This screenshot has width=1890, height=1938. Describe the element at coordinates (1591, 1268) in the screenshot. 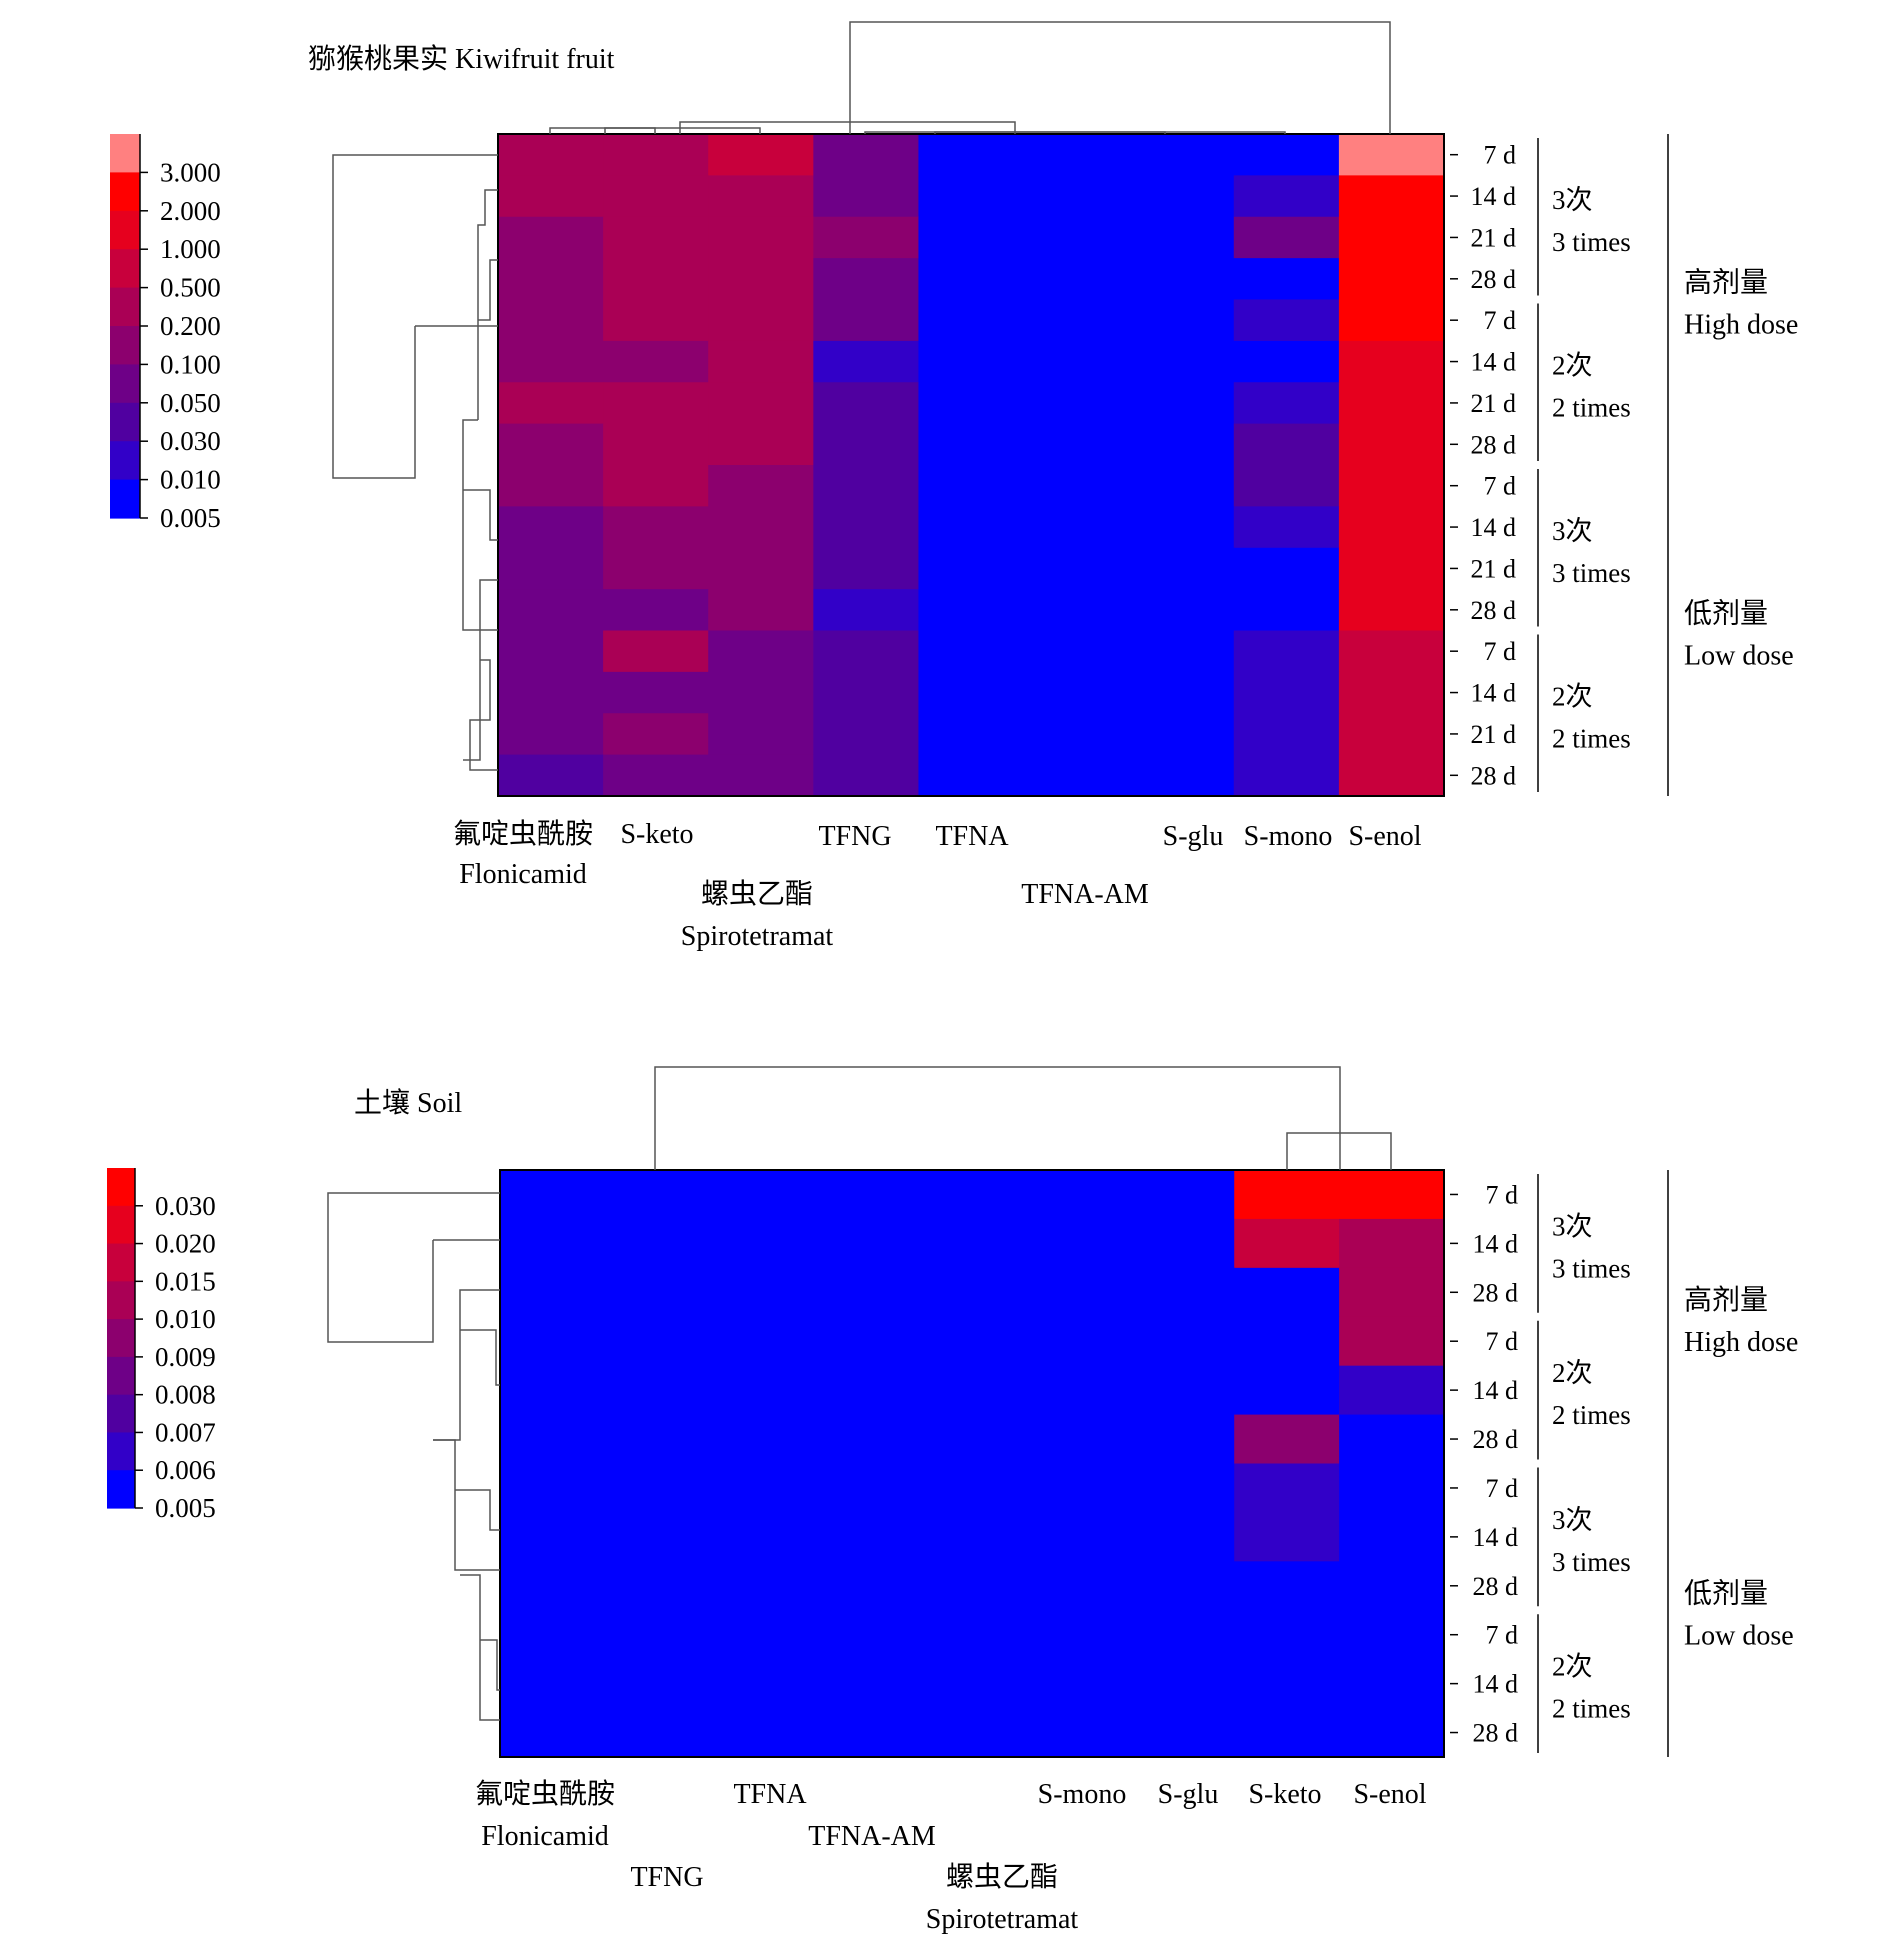

I see `frequency-label-en: 3 times` at that location.